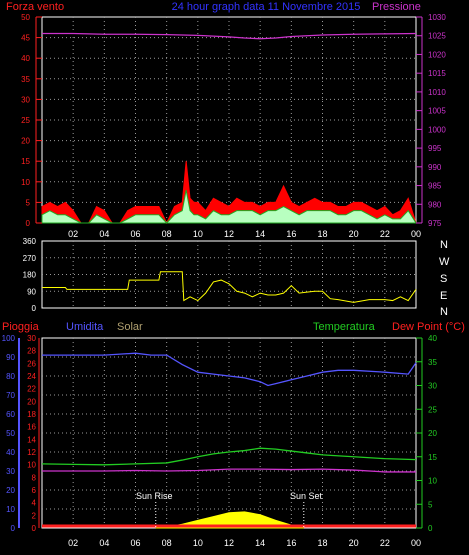 The image size is (469, 555). Describe the element at coordinates (444, 245) in the screenshot. I see `compass-n-top: N` at that location.